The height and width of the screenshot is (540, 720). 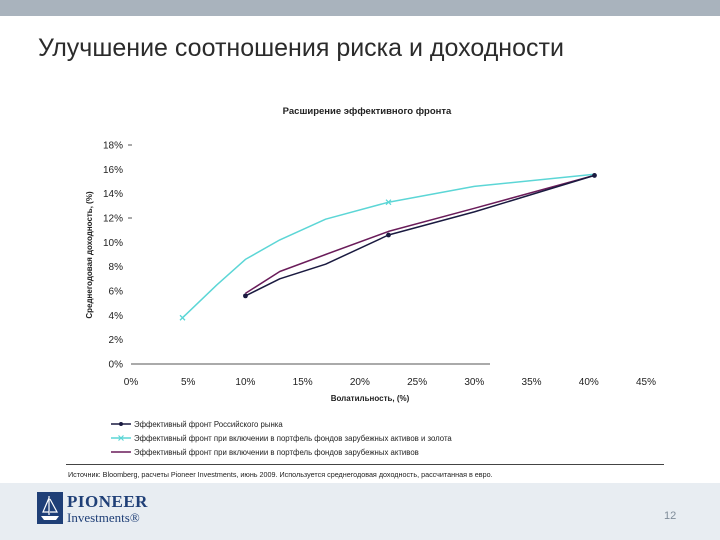 What do you see at coordinates (532, 382) in the screenshot?
I see `x-tick-label: 35%` at bounding box center [532, 382].